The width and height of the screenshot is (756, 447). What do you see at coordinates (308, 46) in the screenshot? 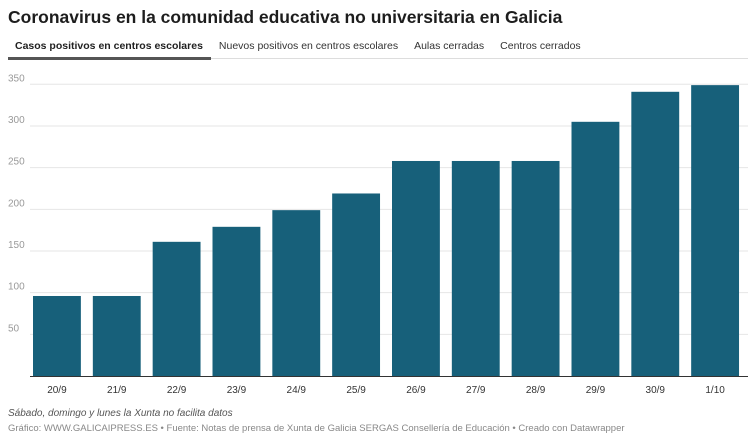
I see `tab-nuevos-positivos: Nuevos positivos en centros escolares` at bounding box center [308, 46].